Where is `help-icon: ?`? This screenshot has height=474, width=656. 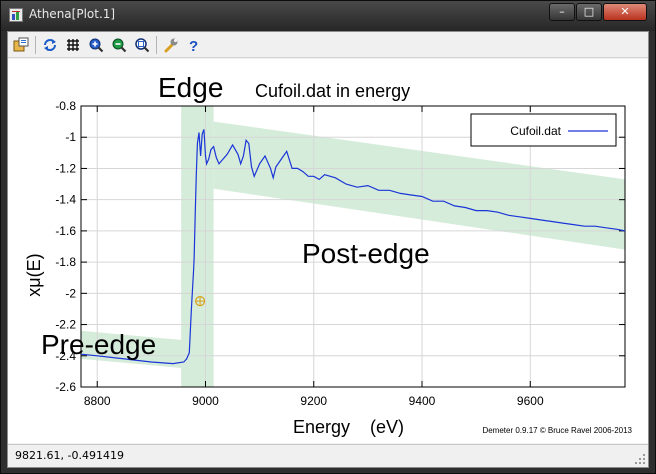
help-icon: ? is located at coordinates (194, 45).